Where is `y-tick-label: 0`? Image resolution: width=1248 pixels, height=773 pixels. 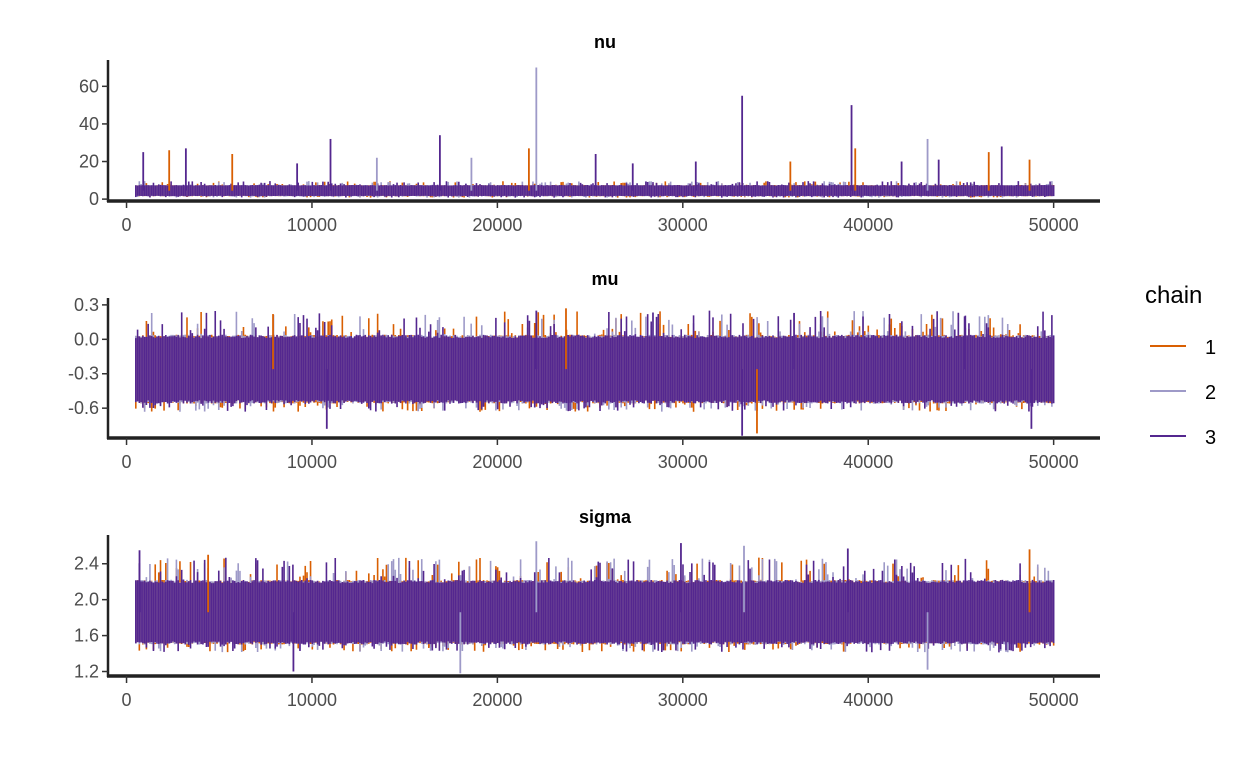 y-tick-label: 0 is located at coordinates (94, 199).